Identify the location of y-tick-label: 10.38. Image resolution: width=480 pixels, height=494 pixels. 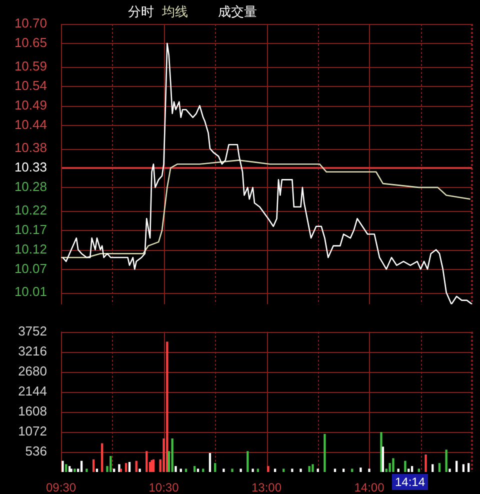
(30, 148).